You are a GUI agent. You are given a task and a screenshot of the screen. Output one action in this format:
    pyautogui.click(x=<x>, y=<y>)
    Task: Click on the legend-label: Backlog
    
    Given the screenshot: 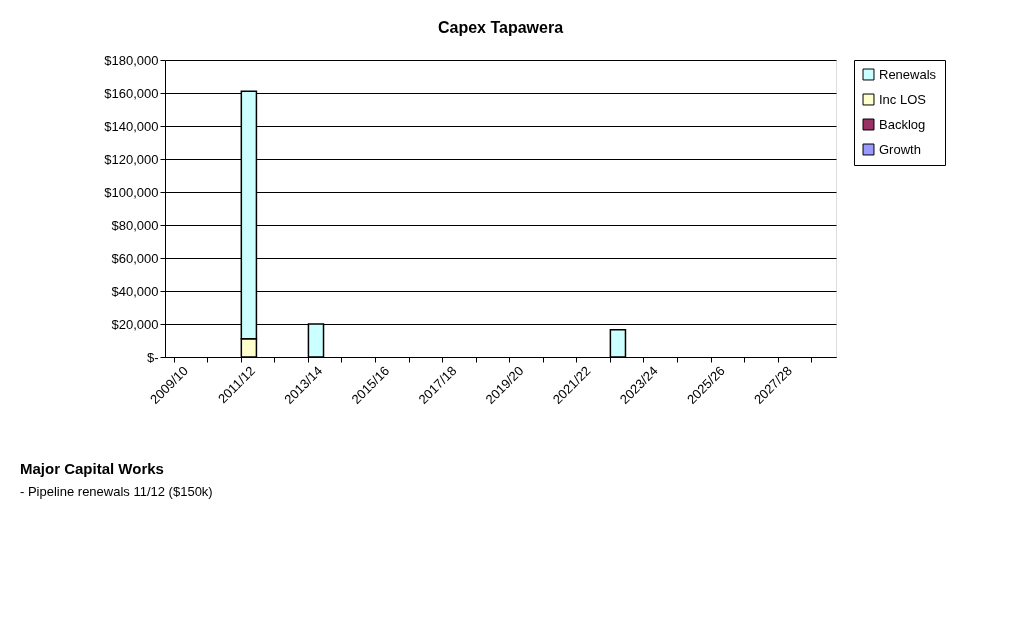 What is the action you would take?
    pyautogui.click(x=902, y=124)
    